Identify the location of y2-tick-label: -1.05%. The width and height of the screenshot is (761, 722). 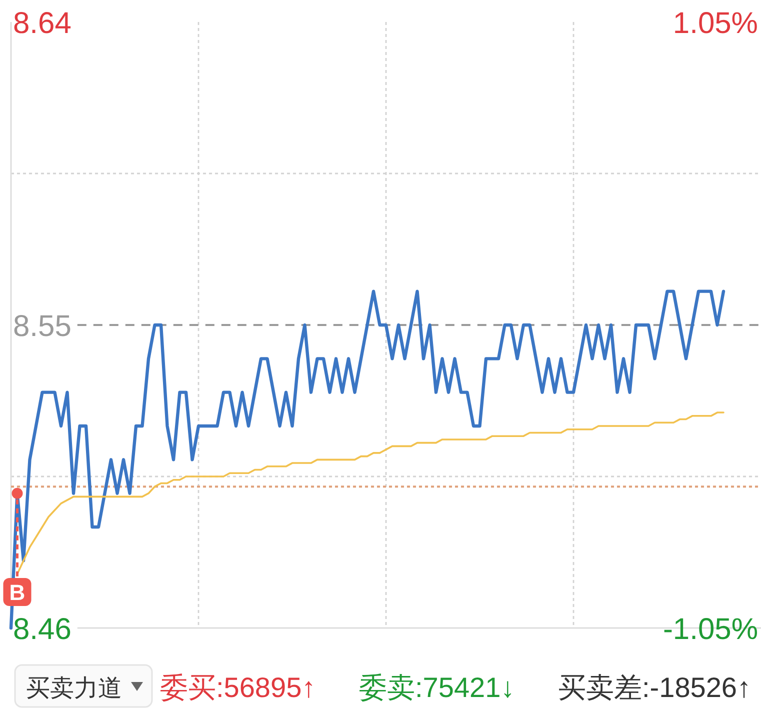
(710, 629).